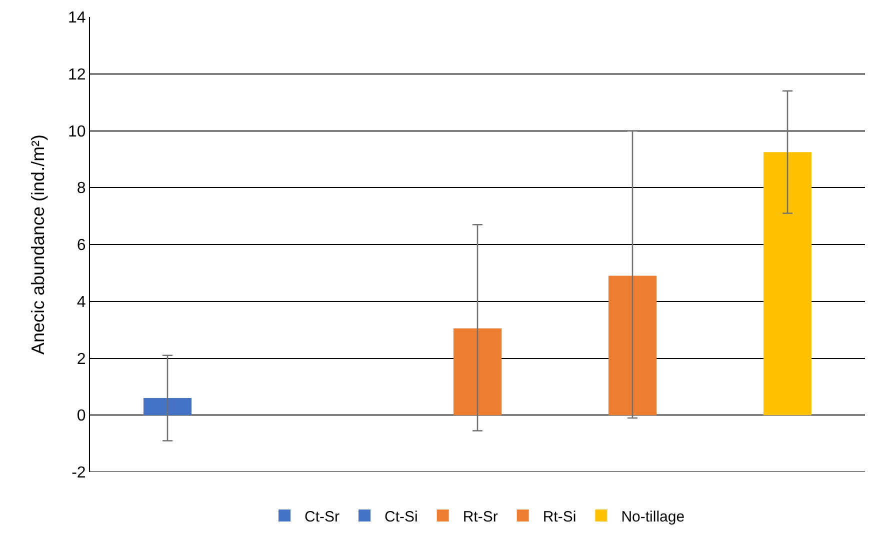 The height and width of the screenshot is (542, 875). What do you see at coordinates (81, 302) in the screenshot?
I see `y-tick-label: 4` at bounding box center [81, 302].